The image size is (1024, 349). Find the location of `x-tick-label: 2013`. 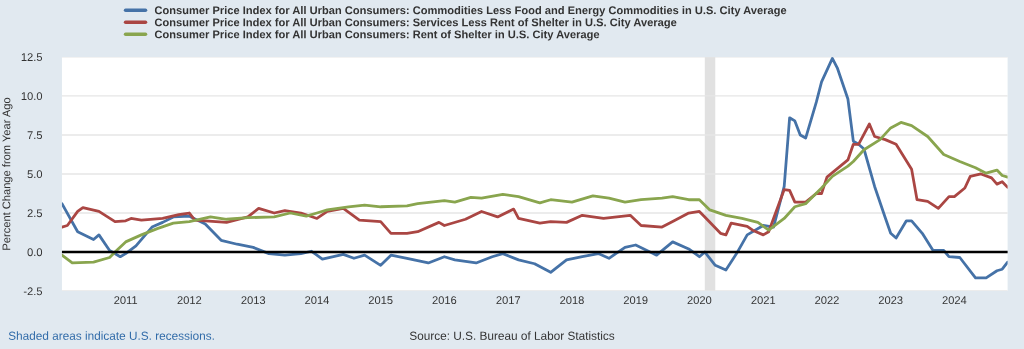

x-tick-label: 2013 is located at coordinates (253, 300).